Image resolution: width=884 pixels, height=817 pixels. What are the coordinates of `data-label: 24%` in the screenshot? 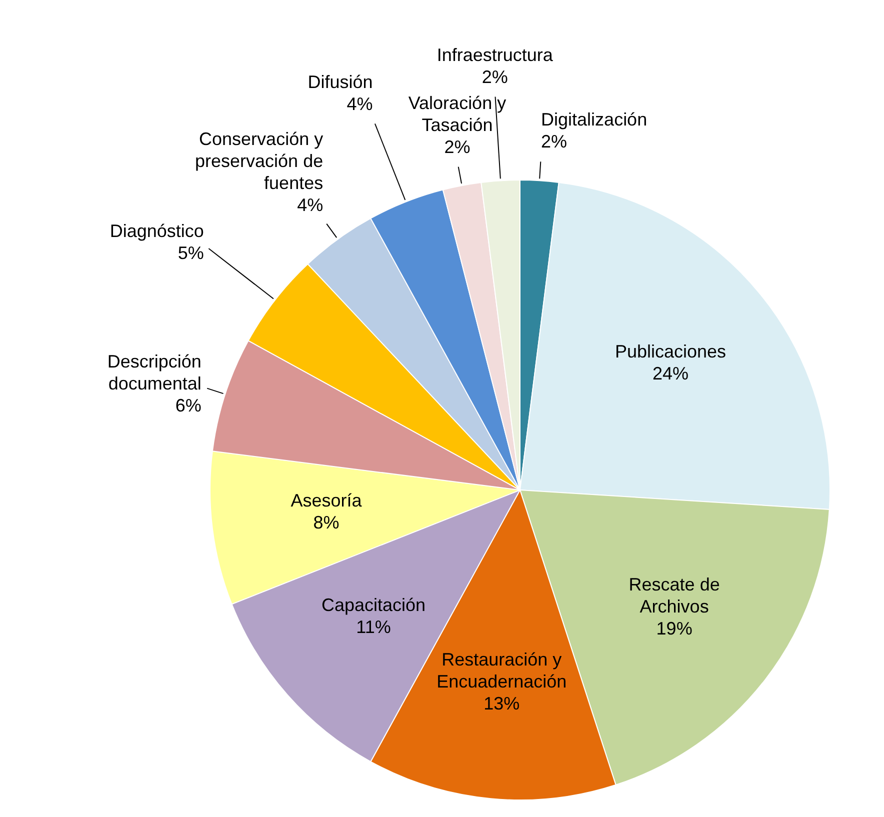 It's located at (670, 374).